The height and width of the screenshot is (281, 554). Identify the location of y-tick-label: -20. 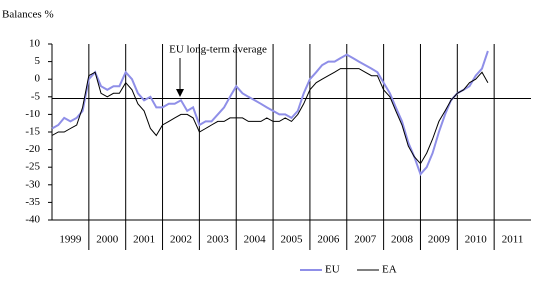
(32, 149).